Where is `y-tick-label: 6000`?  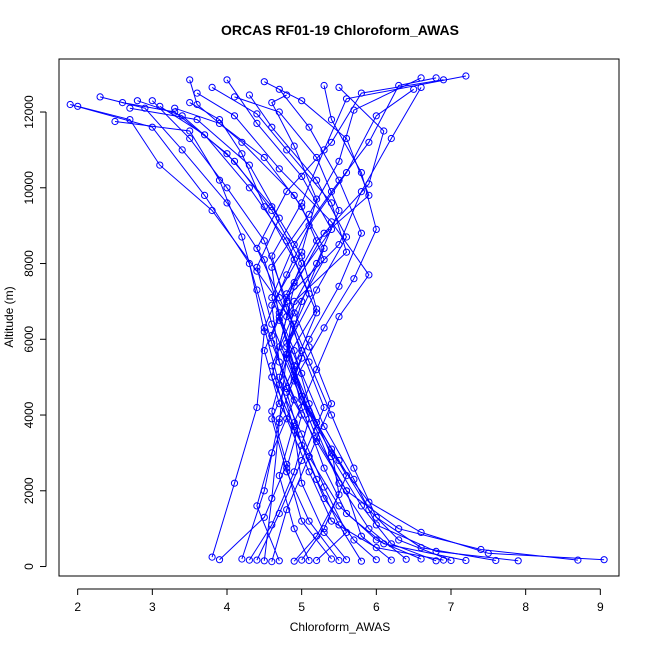 y-tick-label: 6000 is located at coordinates (29, 339).